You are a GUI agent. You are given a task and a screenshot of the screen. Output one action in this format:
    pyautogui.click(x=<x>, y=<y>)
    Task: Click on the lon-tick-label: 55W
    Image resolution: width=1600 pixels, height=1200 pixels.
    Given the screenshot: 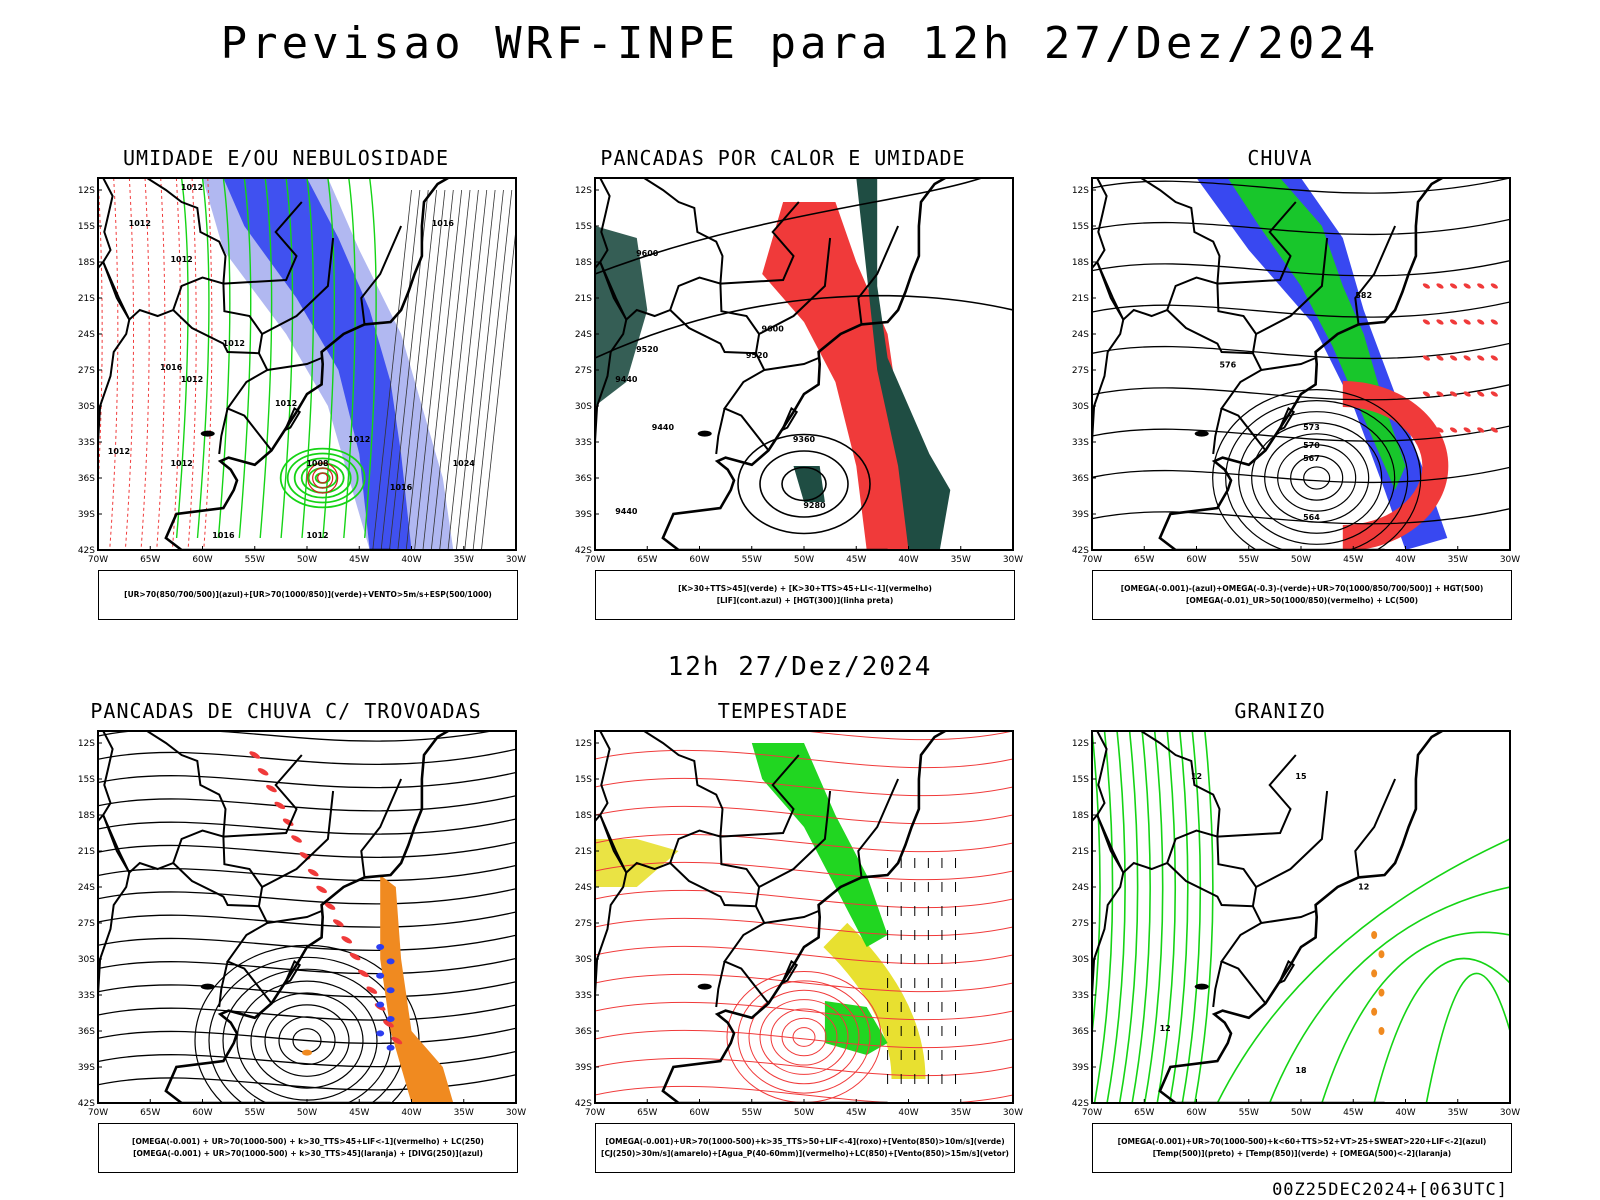 What is the action you would take?
    pyautogui.click(x=752, y=560)
    